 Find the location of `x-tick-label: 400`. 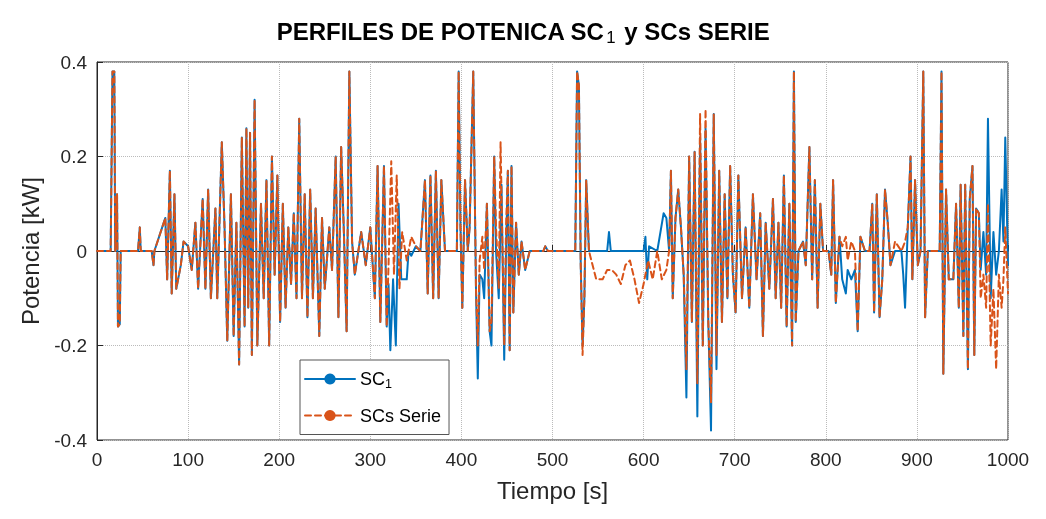

x-tick-label: 400 is located at coordinates (461, 459).